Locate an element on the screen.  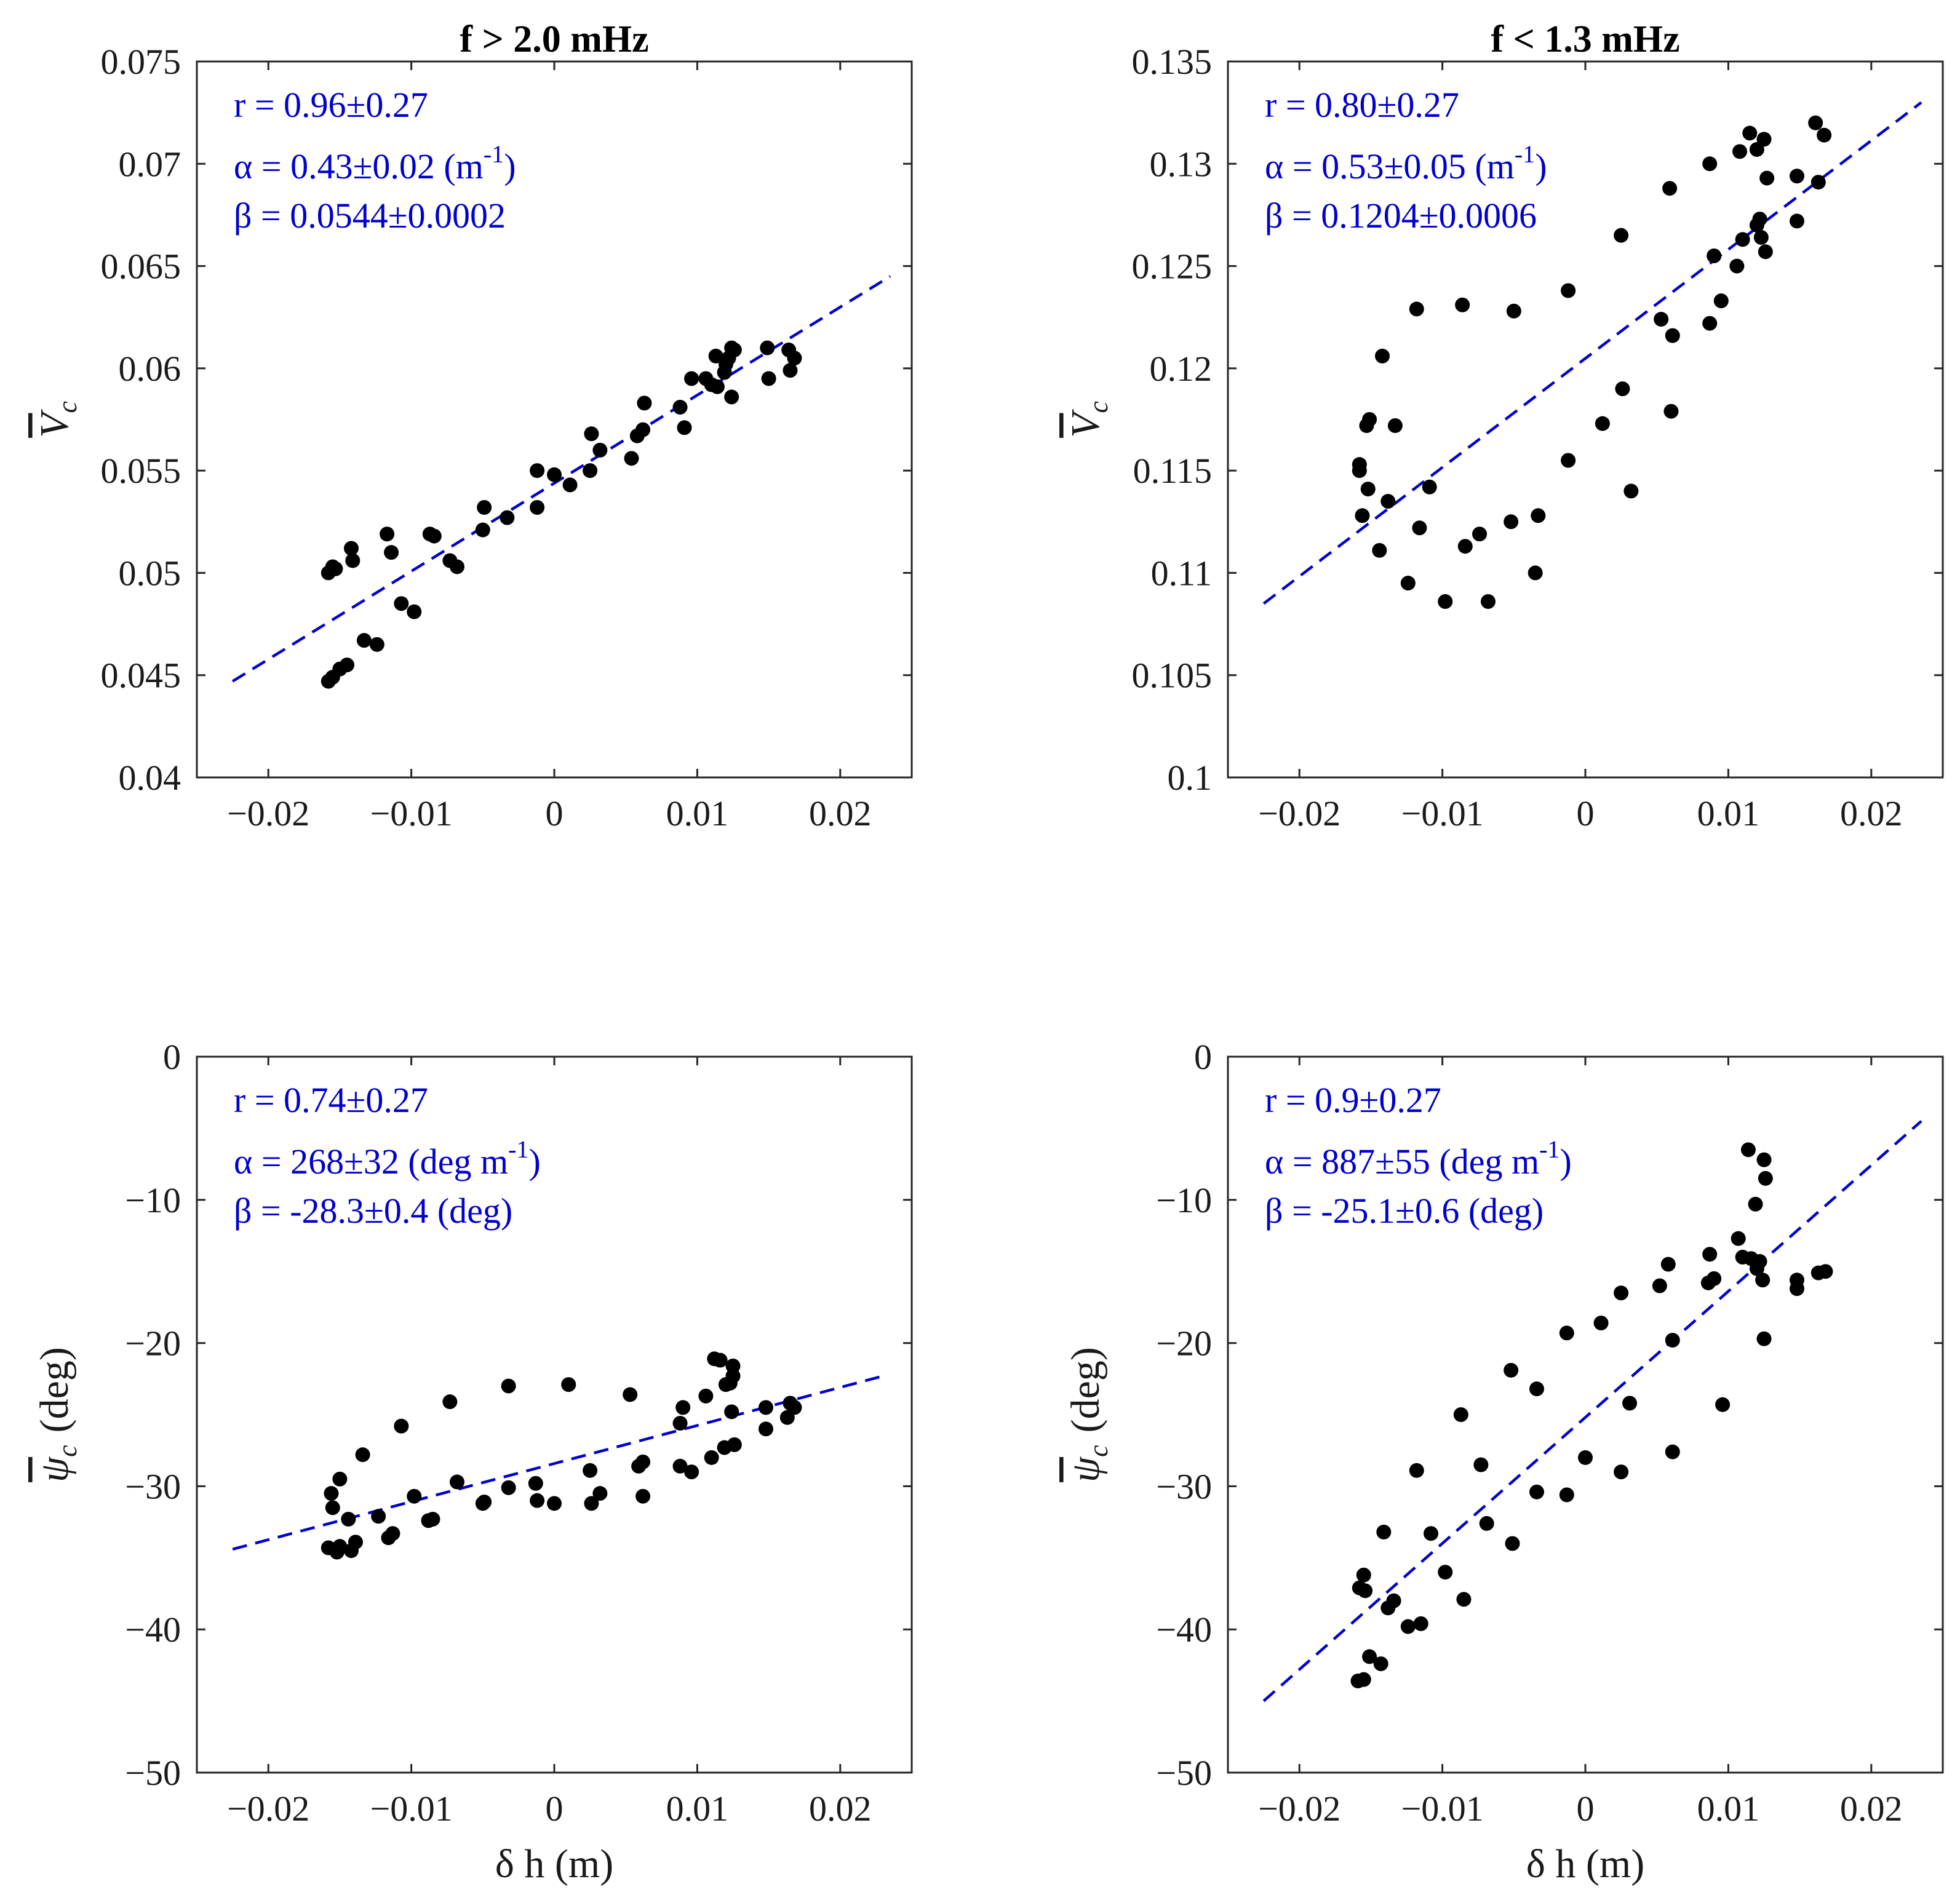
y-axis-label-text: ψc (deg) is located at coordinates (57, 1414).